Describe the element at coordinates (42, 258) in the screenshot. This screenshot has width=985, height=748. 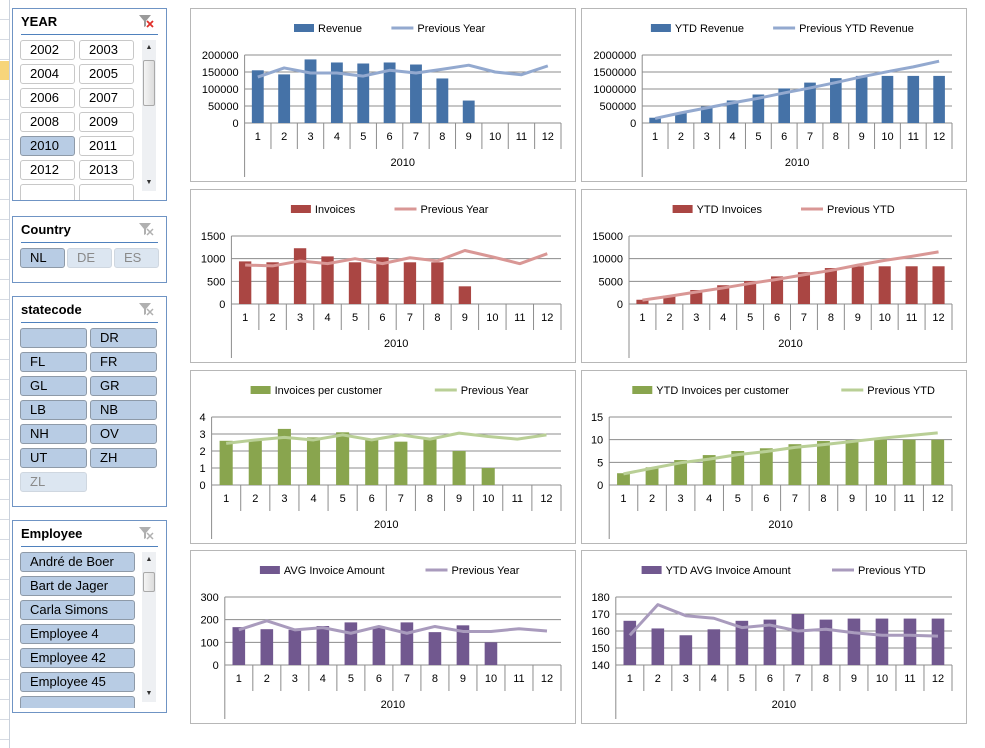
I see `slicer-item-NL: NL` at that location.